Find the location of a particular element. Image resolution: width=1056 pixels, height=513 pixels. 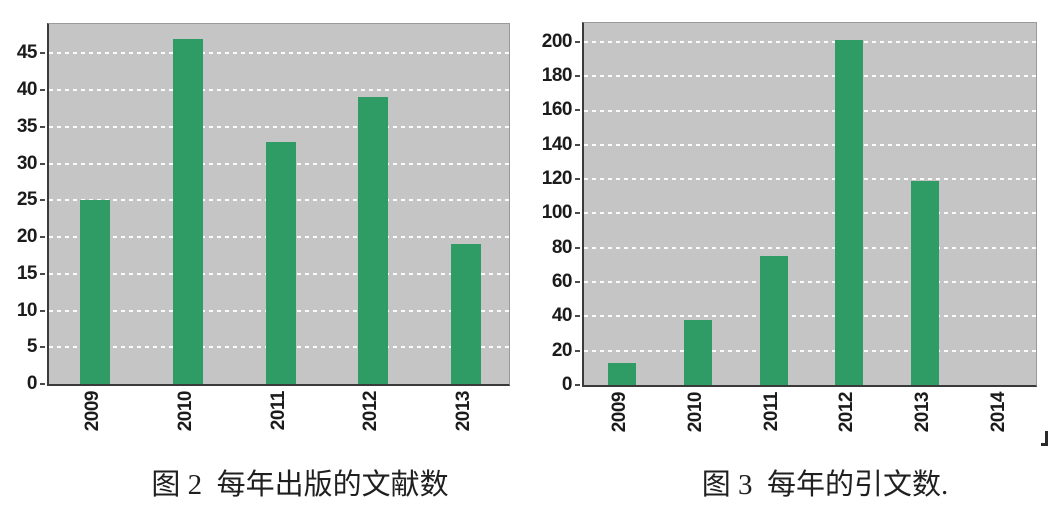

y-axis-tick-label-35: 35 is located at coordinates (27, 126).